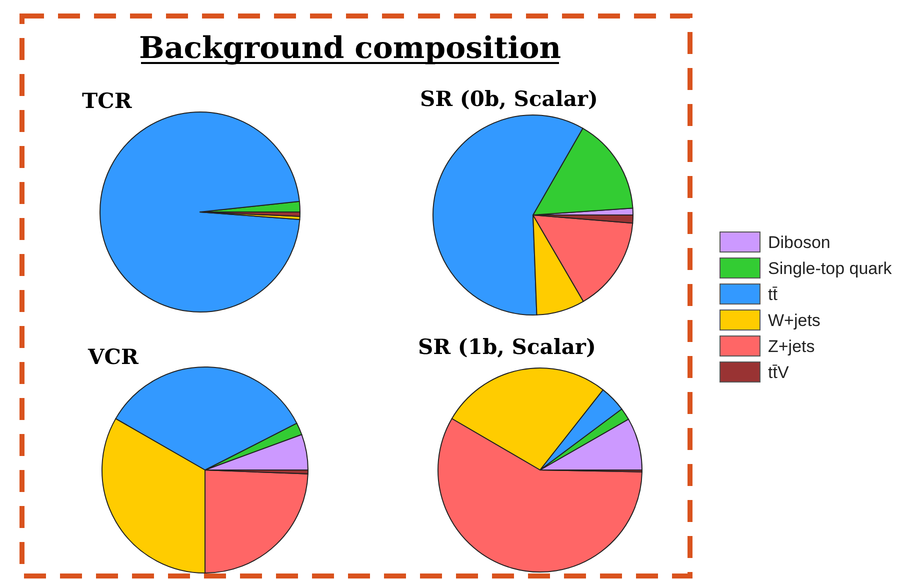 The width and height of the screenshot is (921, 580). I want to click on legend-label: tt̄, so click(773, 294).